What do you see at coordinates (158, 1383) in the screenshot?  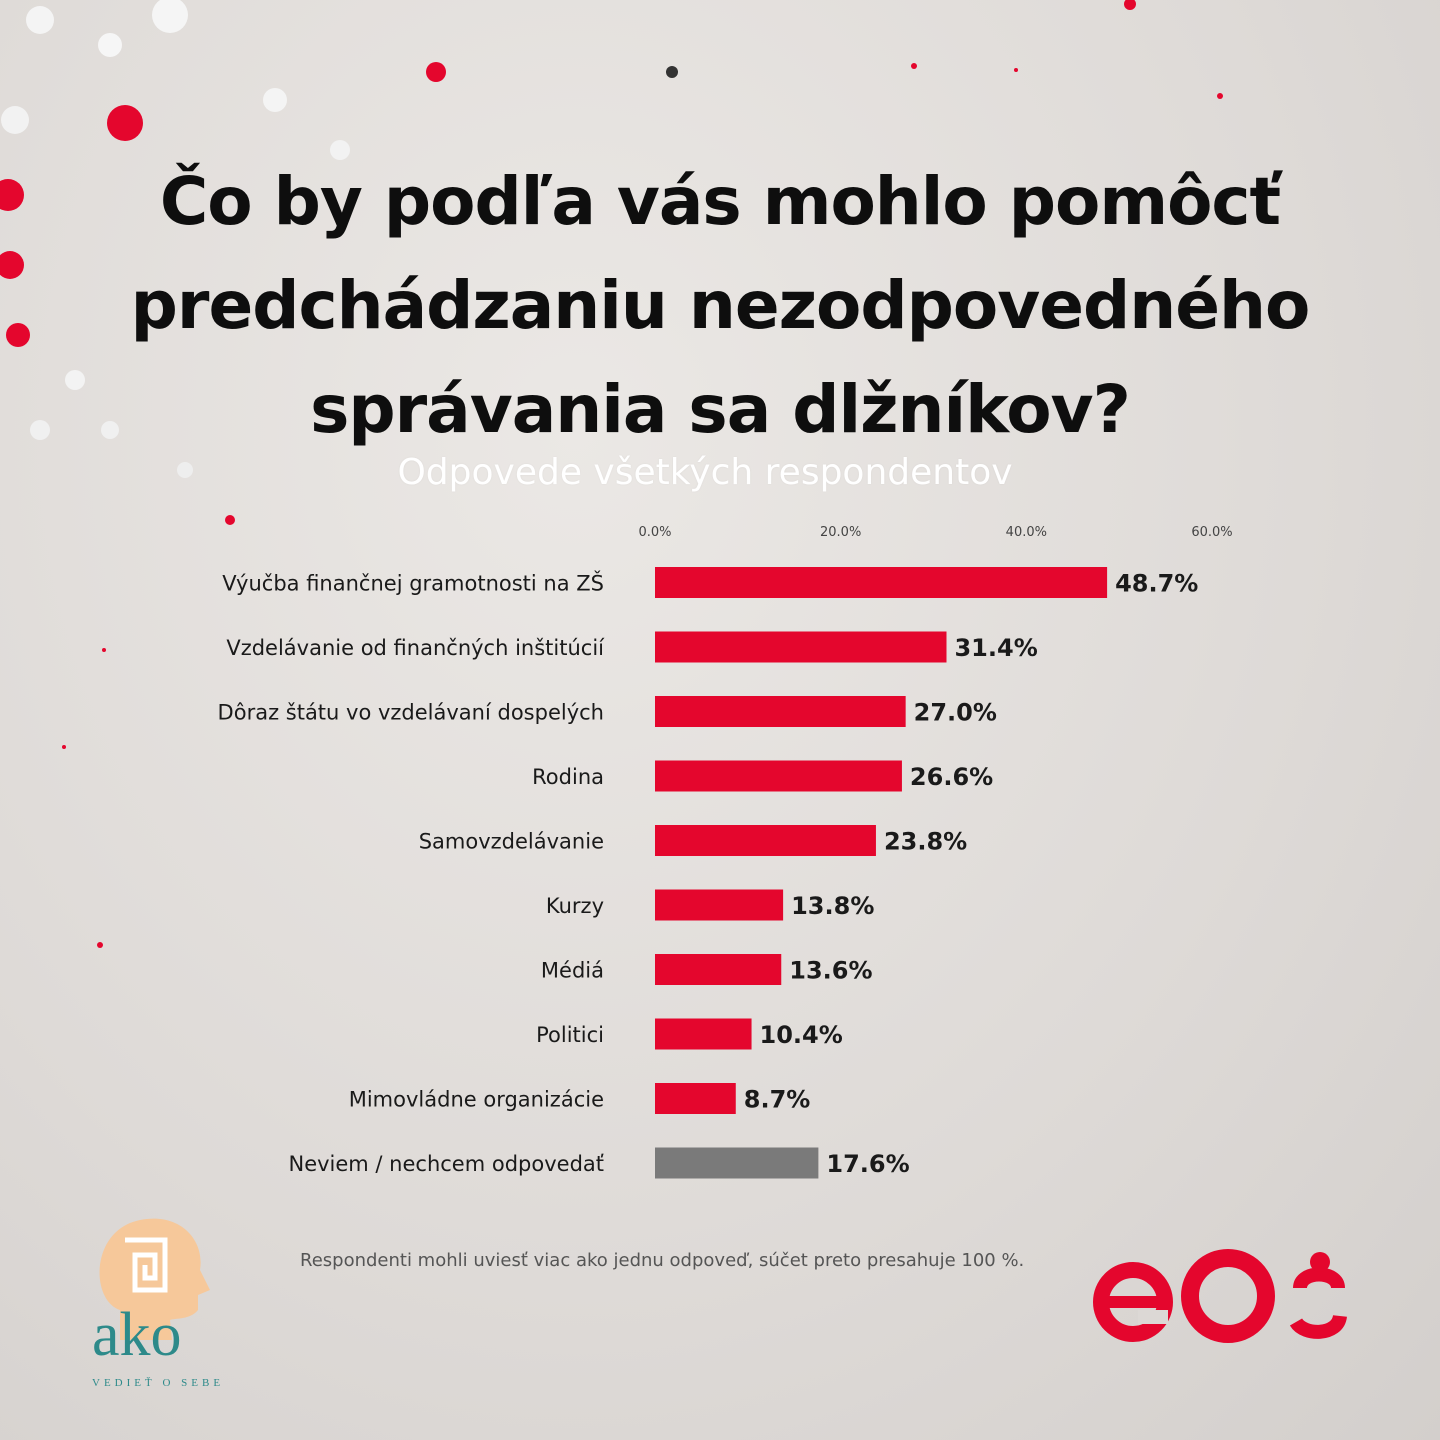 I see `ako-logo-tagline: VEDIEŤ O SEBE` at bounding box center [158, 1383].